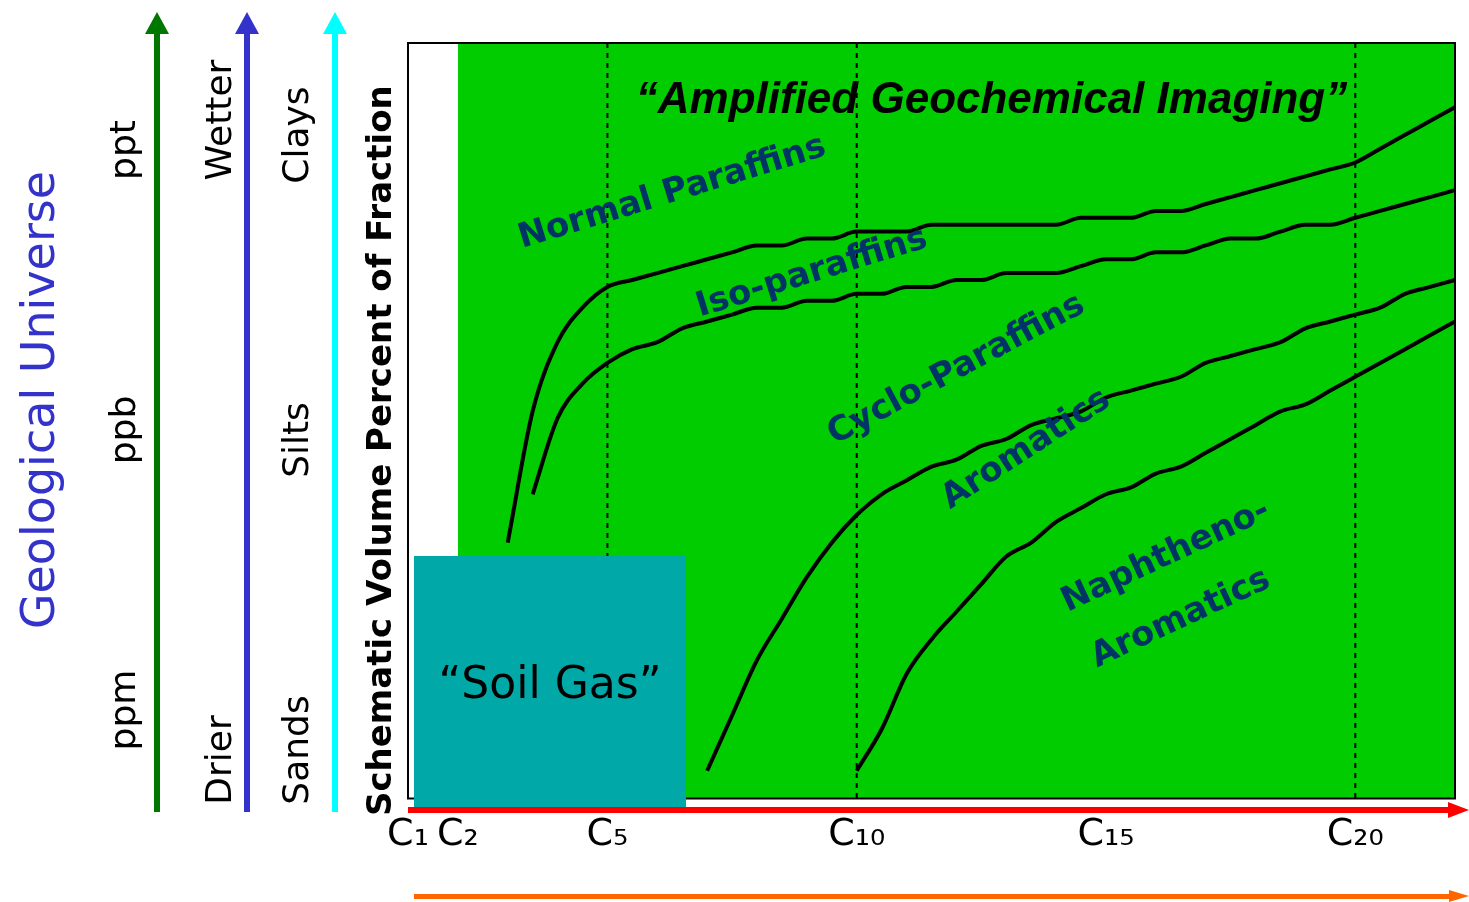 This screenshot has height=902, width=1469. I want to click on x-tick-label: C₁₀, so click(857, 832).